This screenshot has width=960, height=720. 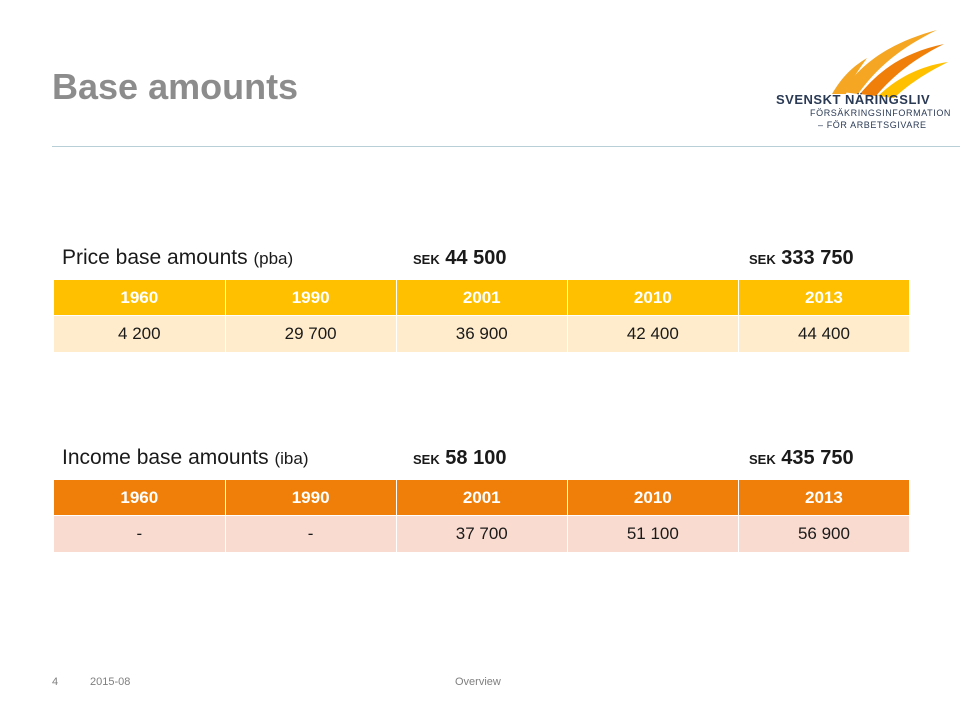 What do you see at coordinates (165, 457) in the screenshot?
I see `iba-label: Income base amounts` at bounding box center [165, 457].